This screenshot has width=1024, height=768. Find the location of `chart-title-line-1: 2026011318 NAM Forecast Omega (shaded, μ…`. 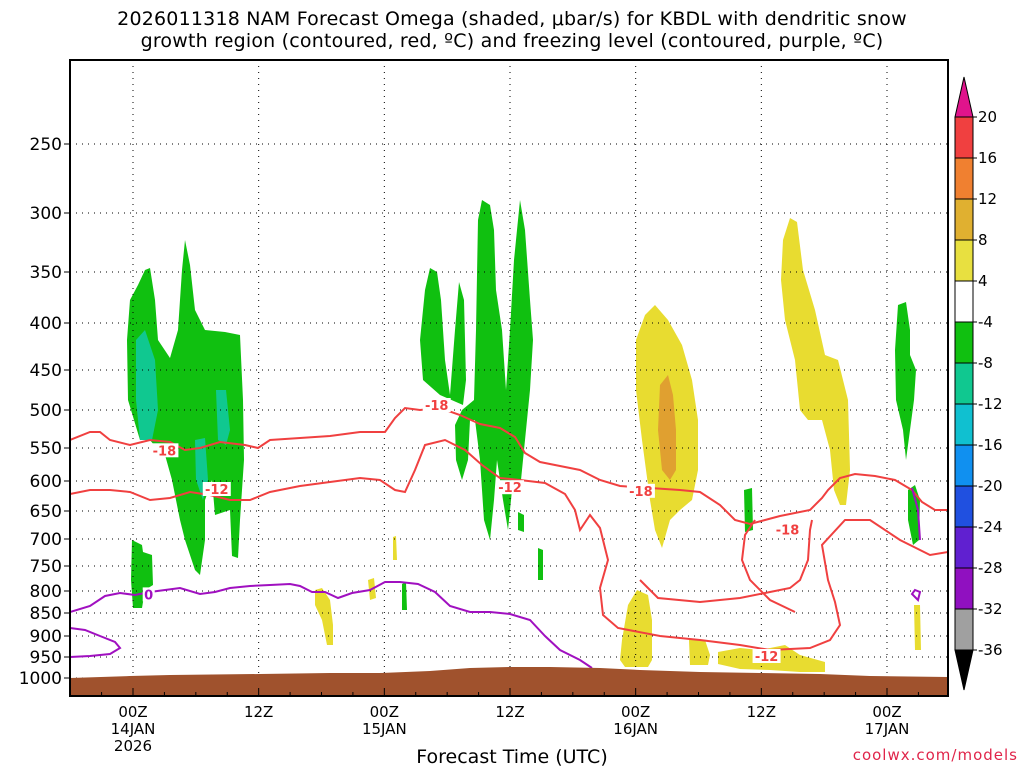

chart-title-line-1: 2026011318 NAM Forecast Omega (shaded, μ… is located at coordinates (512, 19).